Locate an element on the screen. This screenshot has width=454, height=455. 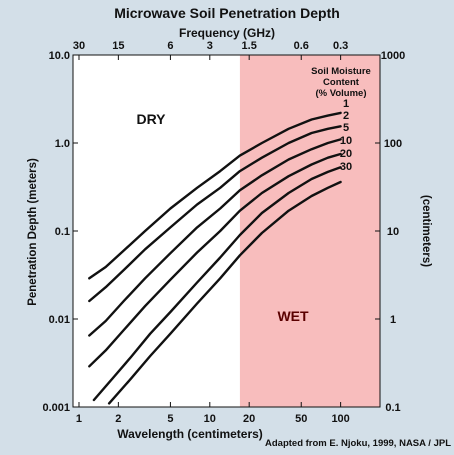
x-tick-label: 2 is located at coordinates (118, 419).